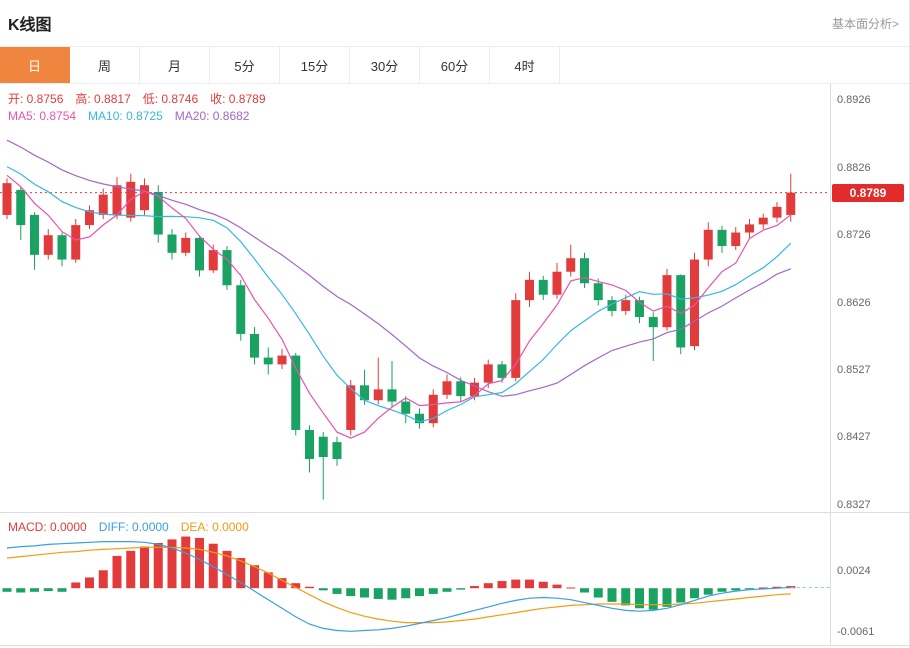 The image size is (910, 648). I want to click on macd-axis-label: 0.0024, so click(854, 570).